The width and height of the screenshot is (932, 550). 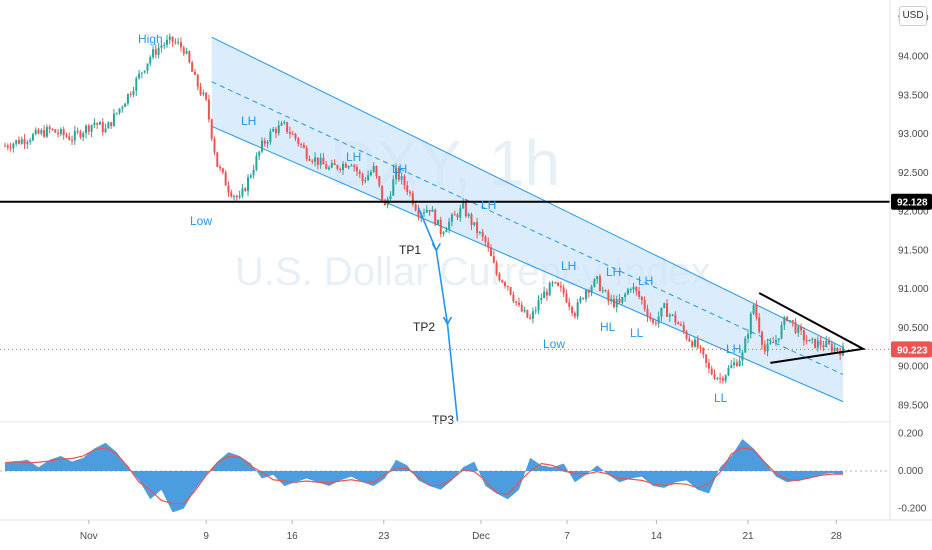 What do you see at coordinates (445, 476) in the screenshot?
I see `oscillator-pane` at bounding box center [445, 476].